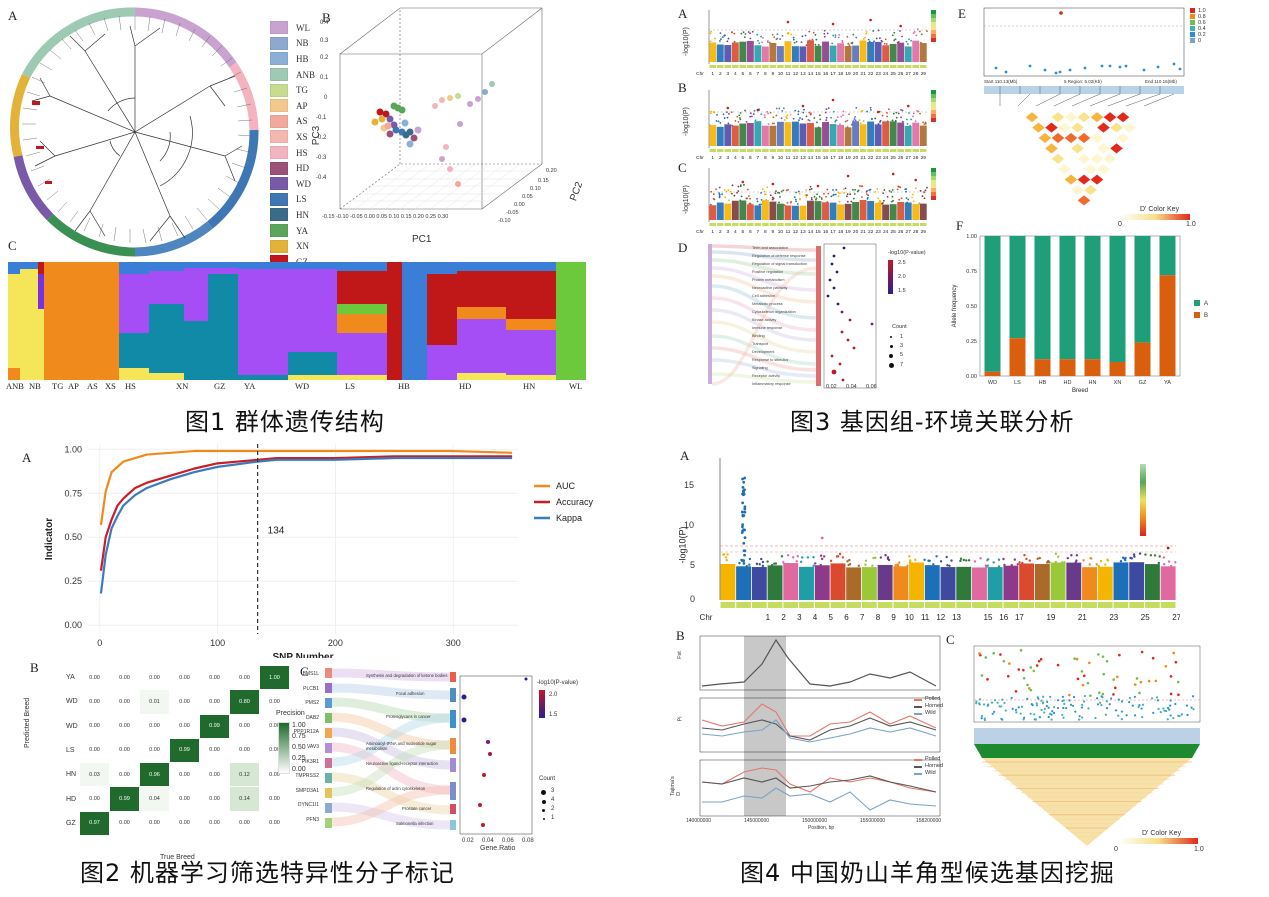  I want to click on svg-text: Binding, so click(758, 336).